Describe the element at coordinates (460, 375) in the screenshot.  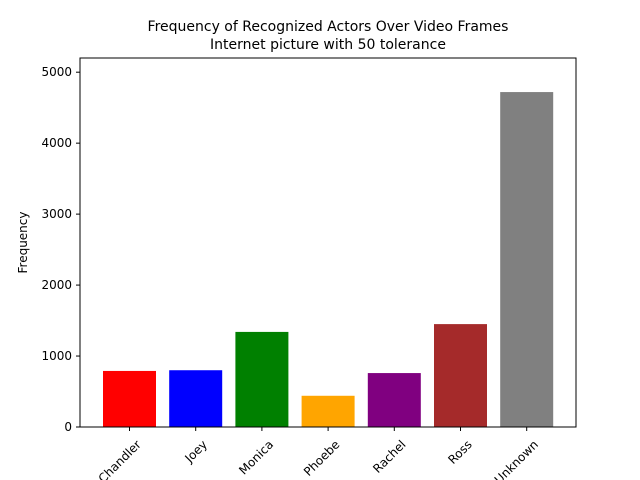
I see `bar-ross` at that location.